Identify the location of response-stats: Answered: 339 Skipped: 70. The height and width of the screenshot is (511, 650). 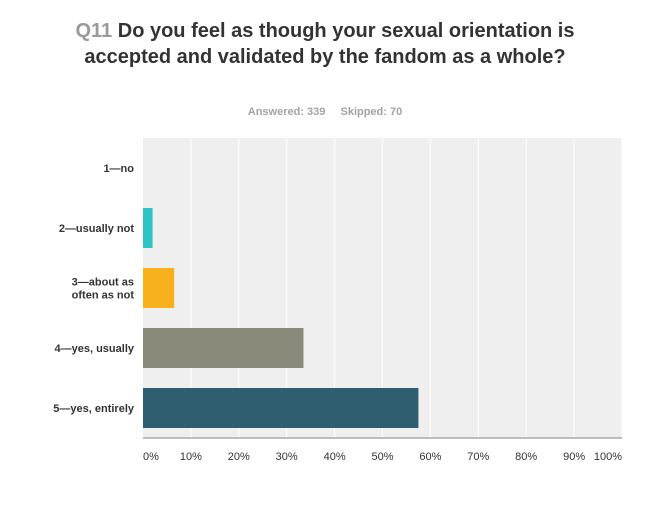
(325, 112).